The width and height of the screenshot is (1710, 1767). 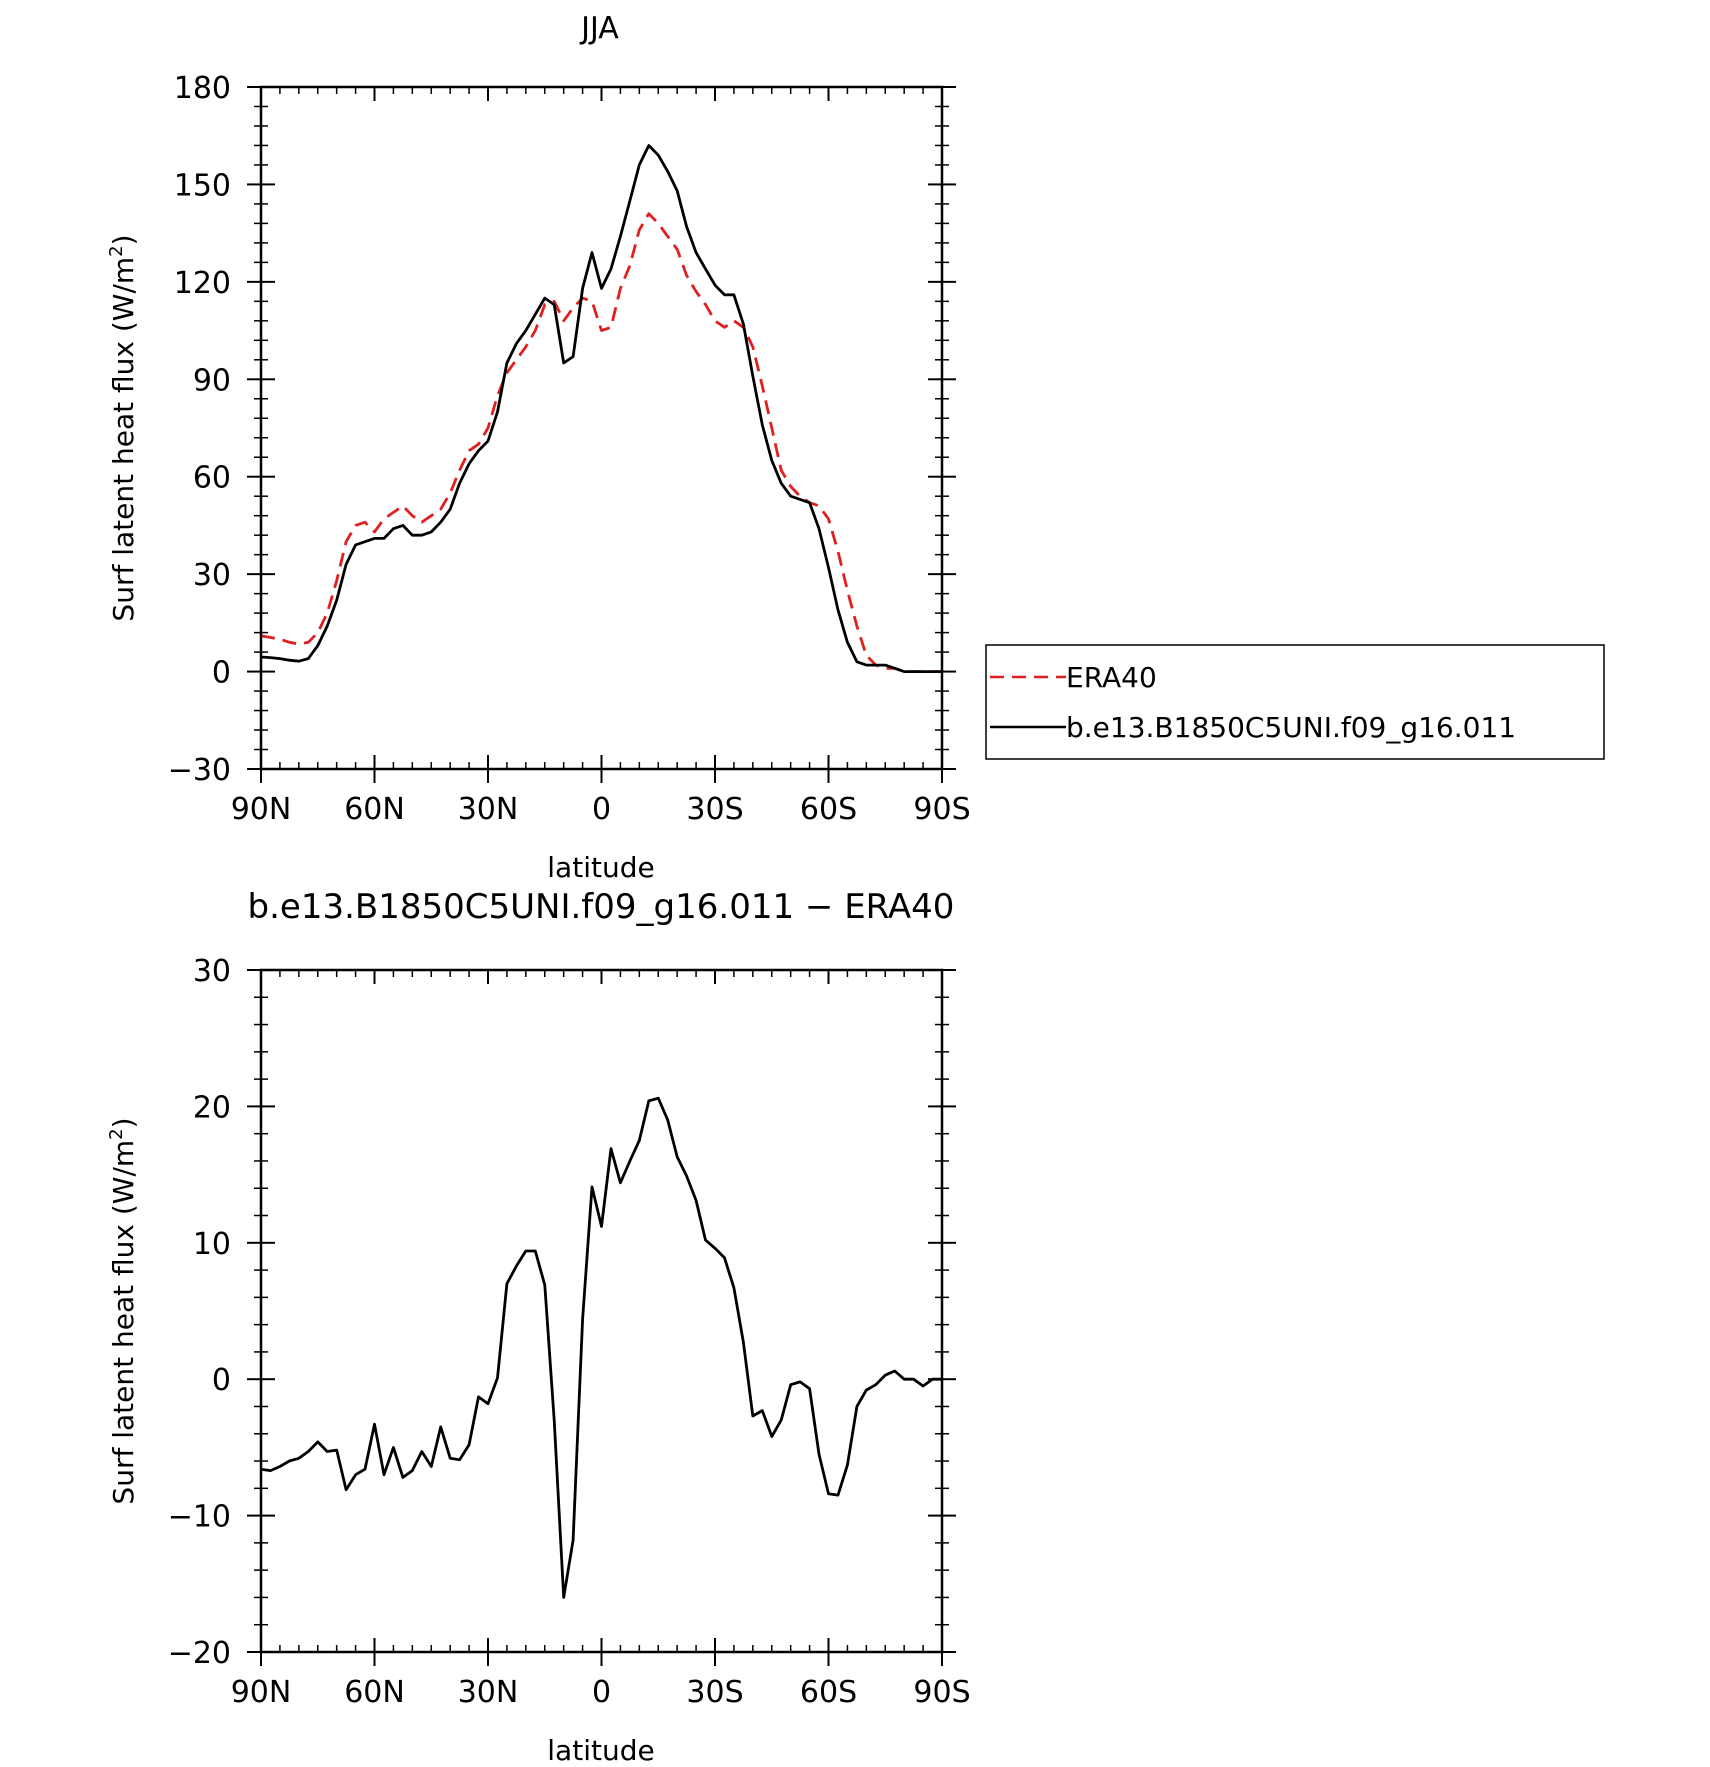 What do you see at coordinates (601, 907) in the screenshot?
I see `title-bottom: b.e13.B1850C5UNI.f09_g16.011 − ERA40` at bounding box center [601, 907].